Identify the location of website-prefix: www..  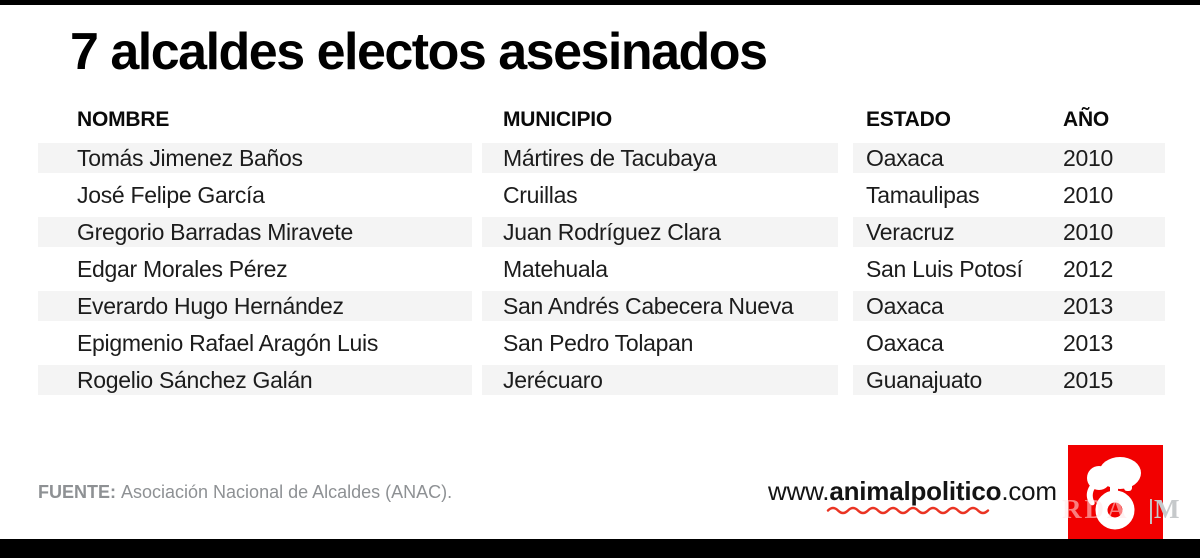
(799, 491).